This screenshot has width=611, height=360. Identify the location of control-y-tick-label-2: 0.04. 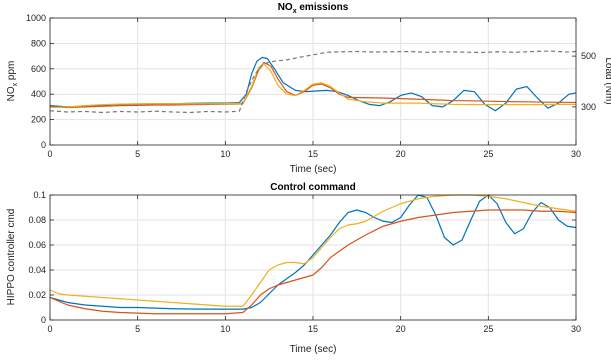
(37, 270).